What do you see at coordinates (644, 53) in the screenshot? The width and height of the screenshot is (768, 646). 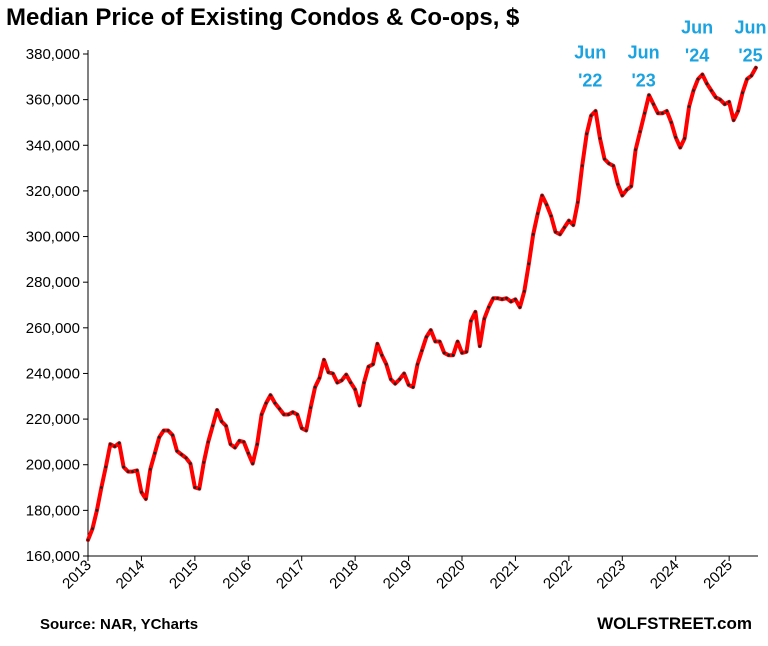 I see `annotation-month: Jun` at bounding box center [644, 53].